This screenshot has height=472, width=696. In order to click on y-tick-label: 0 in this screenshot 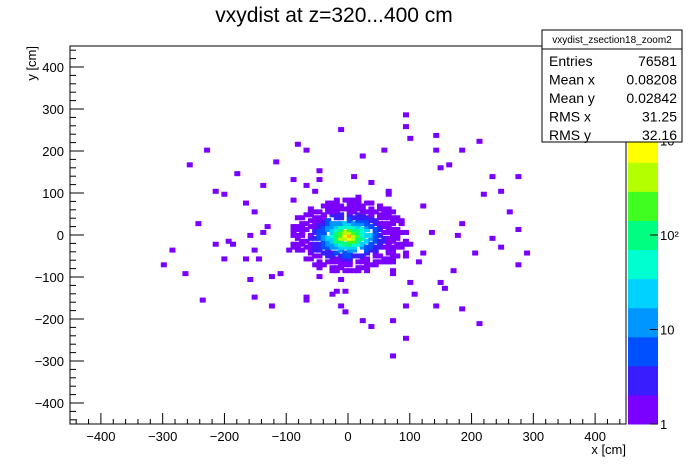, I will do `click(60, 235)`.